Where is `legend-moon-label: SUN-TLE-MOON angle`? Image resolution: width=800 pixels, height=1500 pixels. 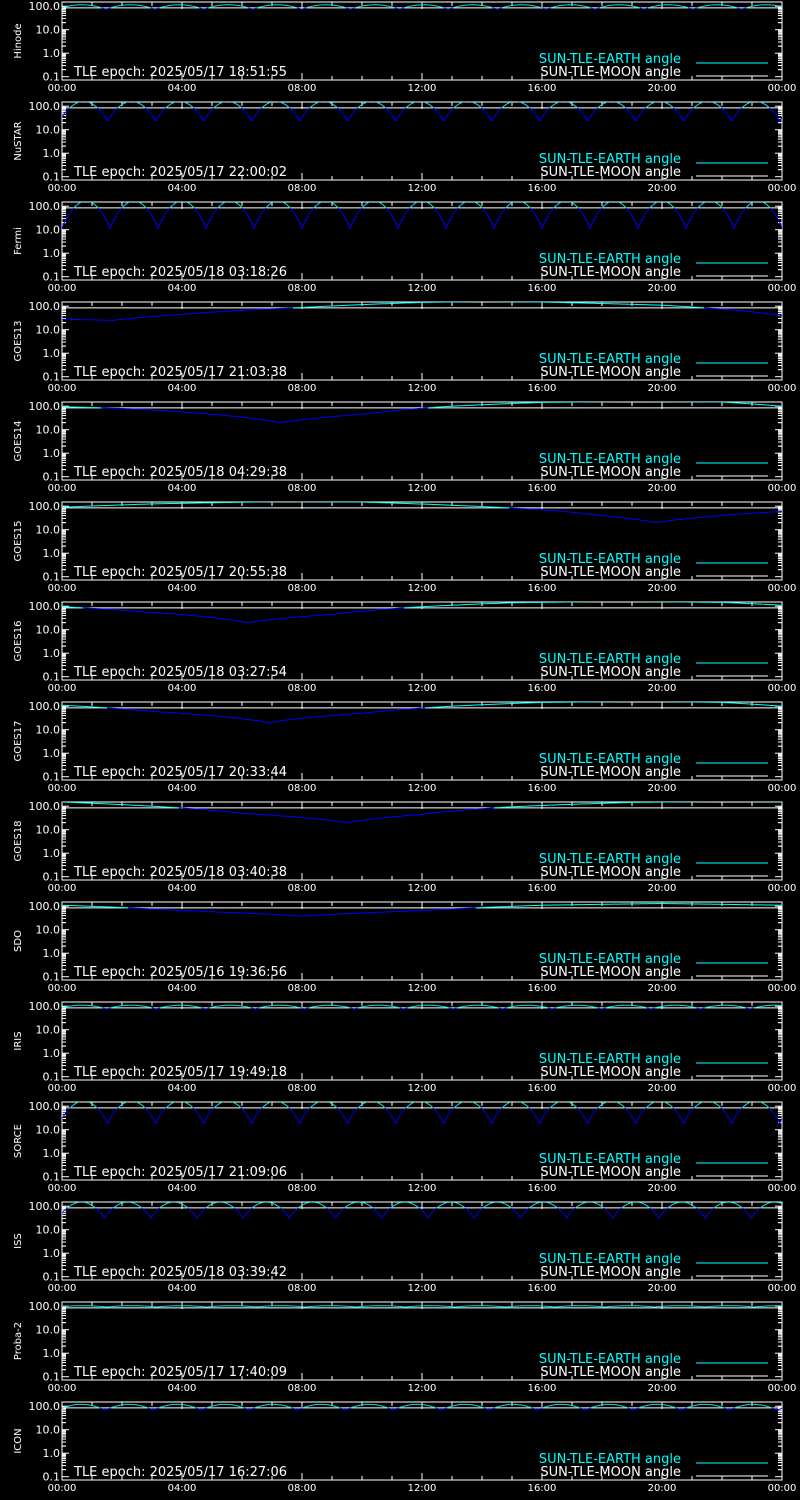
legend-moon-label: SUN-TLE-MOON angle is located at coordinates (610, 272).